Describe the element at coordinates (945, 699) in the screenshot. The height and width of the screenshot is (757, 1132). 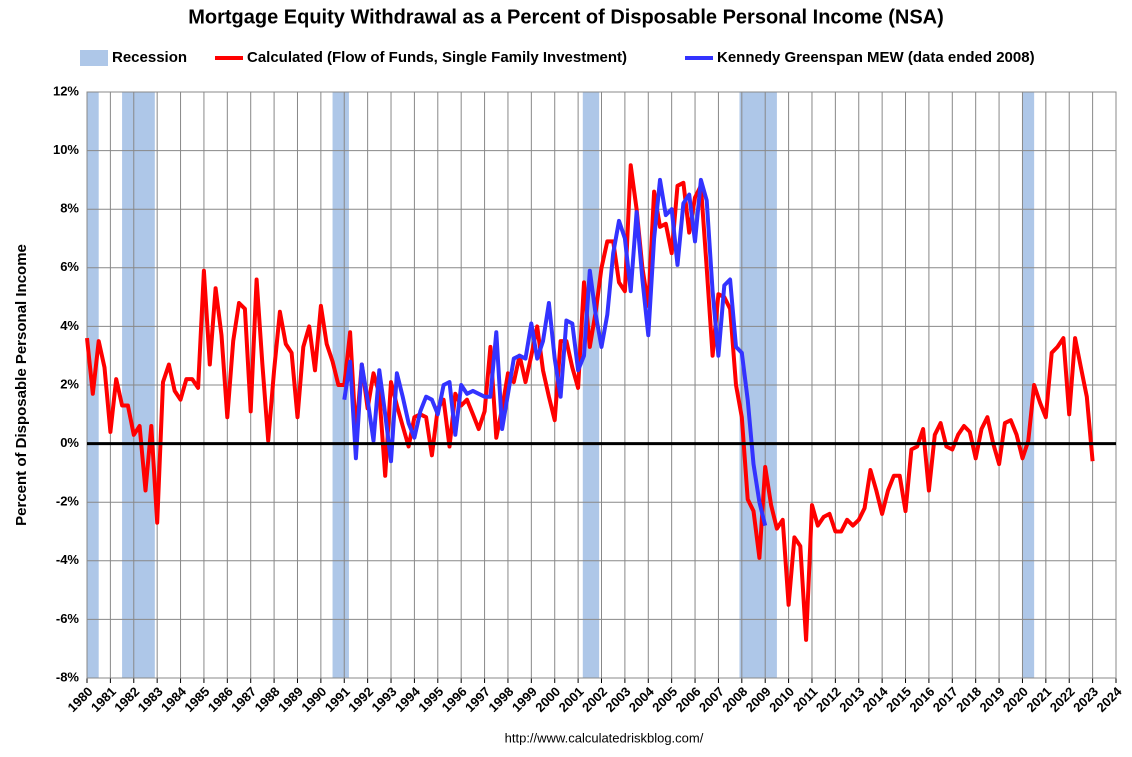
I see `x-tick-label: 2017` at that location.